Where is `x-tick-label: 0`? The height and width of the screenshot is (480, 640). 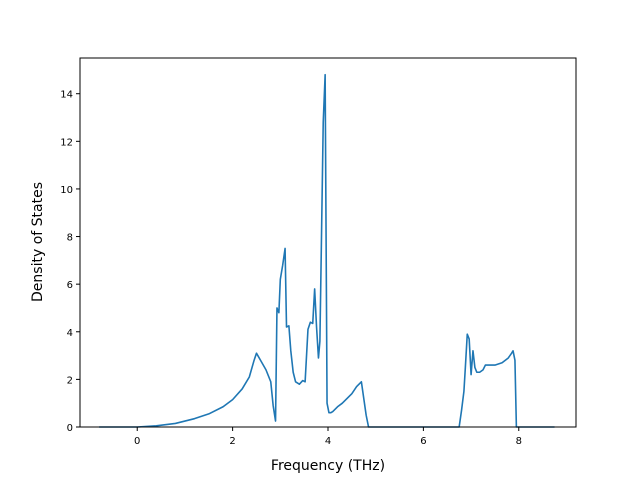
x-tick-label: 0 is located at coordinates (137, 441).